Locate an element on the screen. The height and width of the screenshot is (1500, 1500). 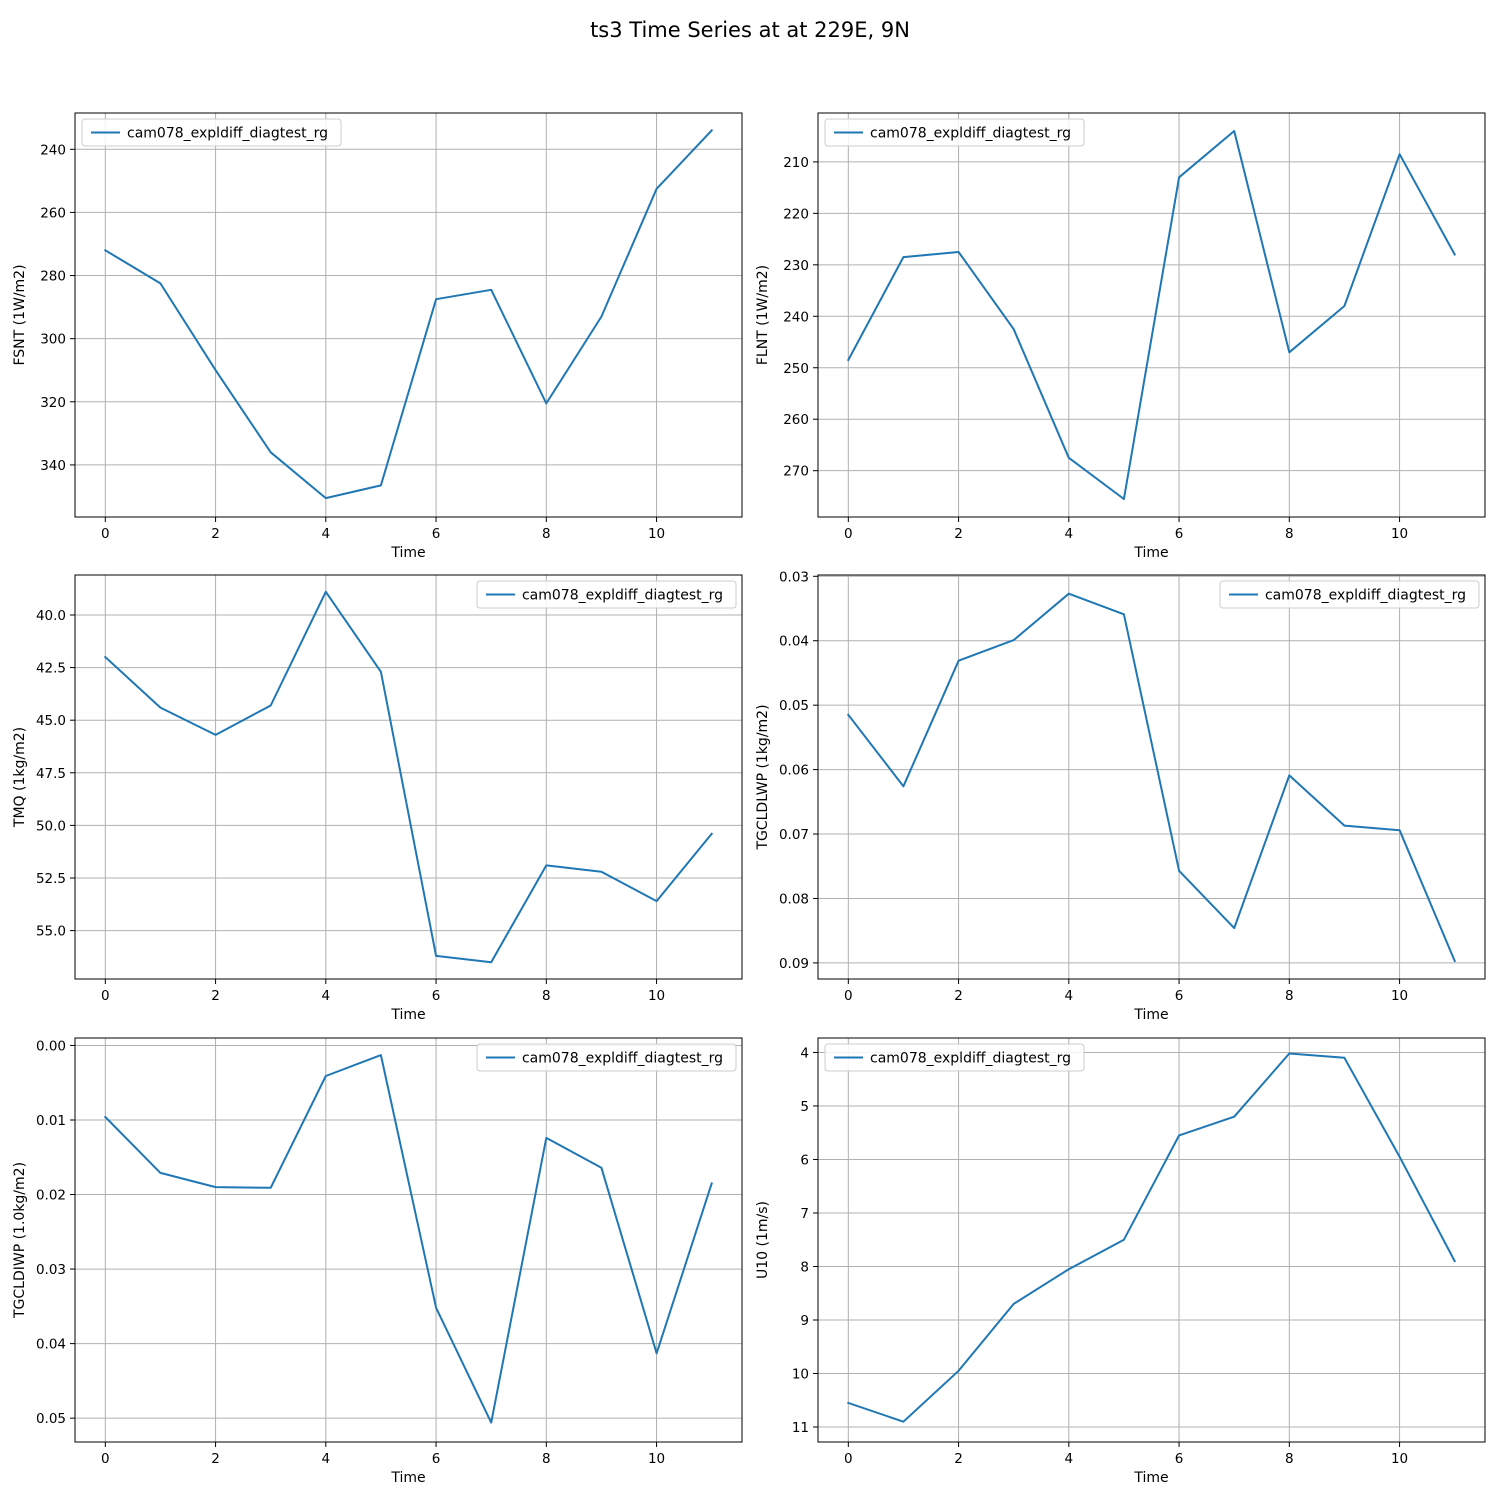
y-axis-label: FSNT (1W/m2) is located at coordinates (20, 314).